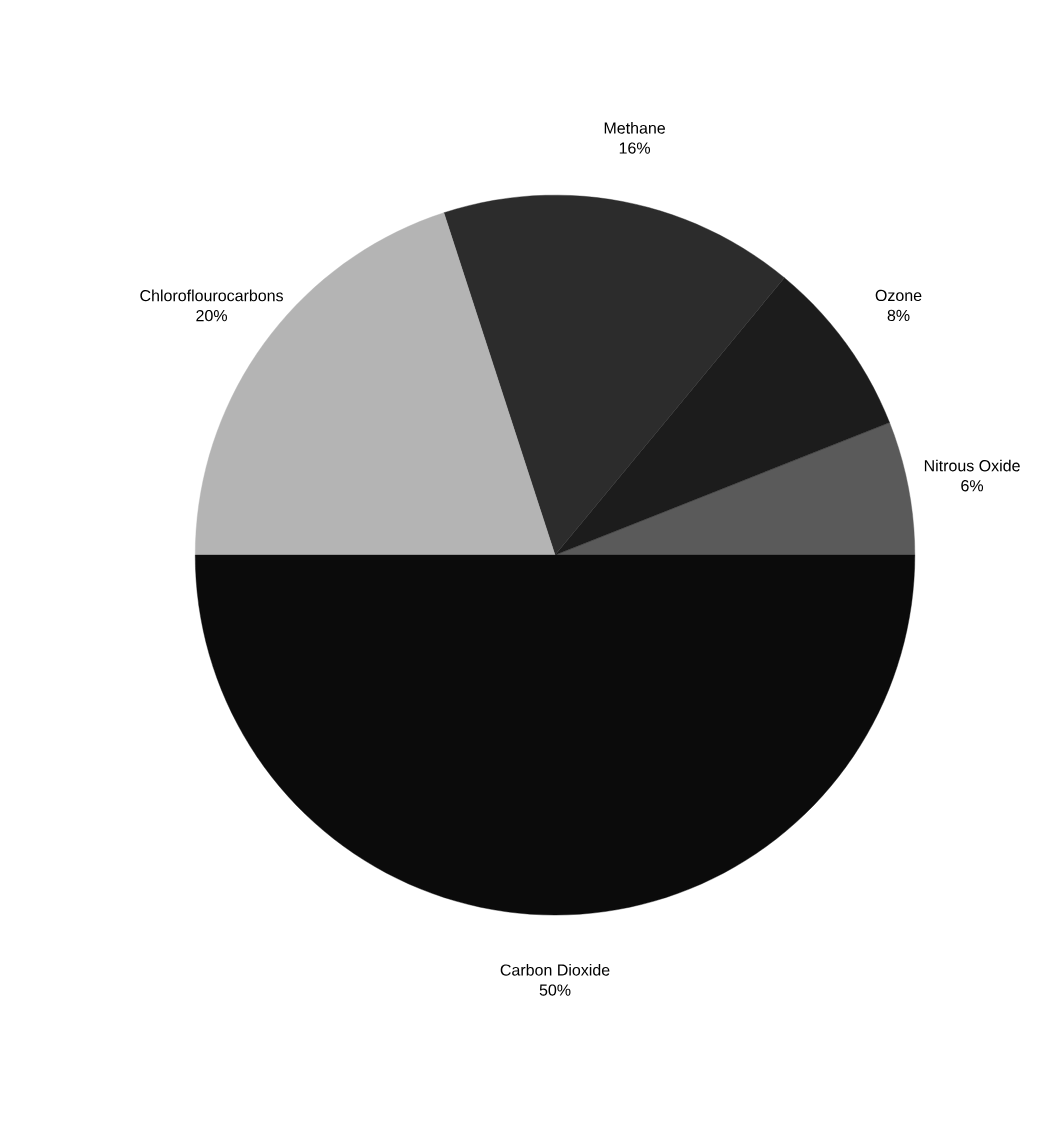  What do you see at coordinates (898, 295) in the screenshot?
I see `slice-label: Ozone` at bounding box center [898, 295].